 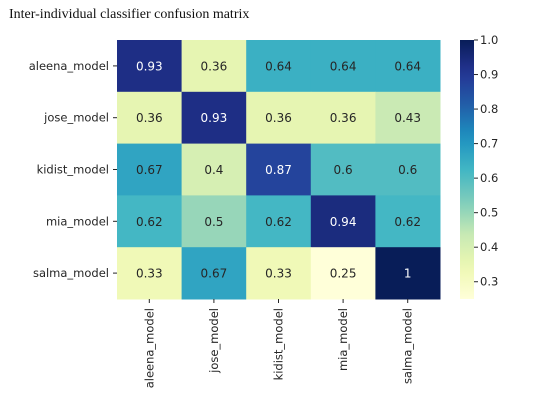 I want to click on cell-value-label: 0.87, so click(x=278, y=170).